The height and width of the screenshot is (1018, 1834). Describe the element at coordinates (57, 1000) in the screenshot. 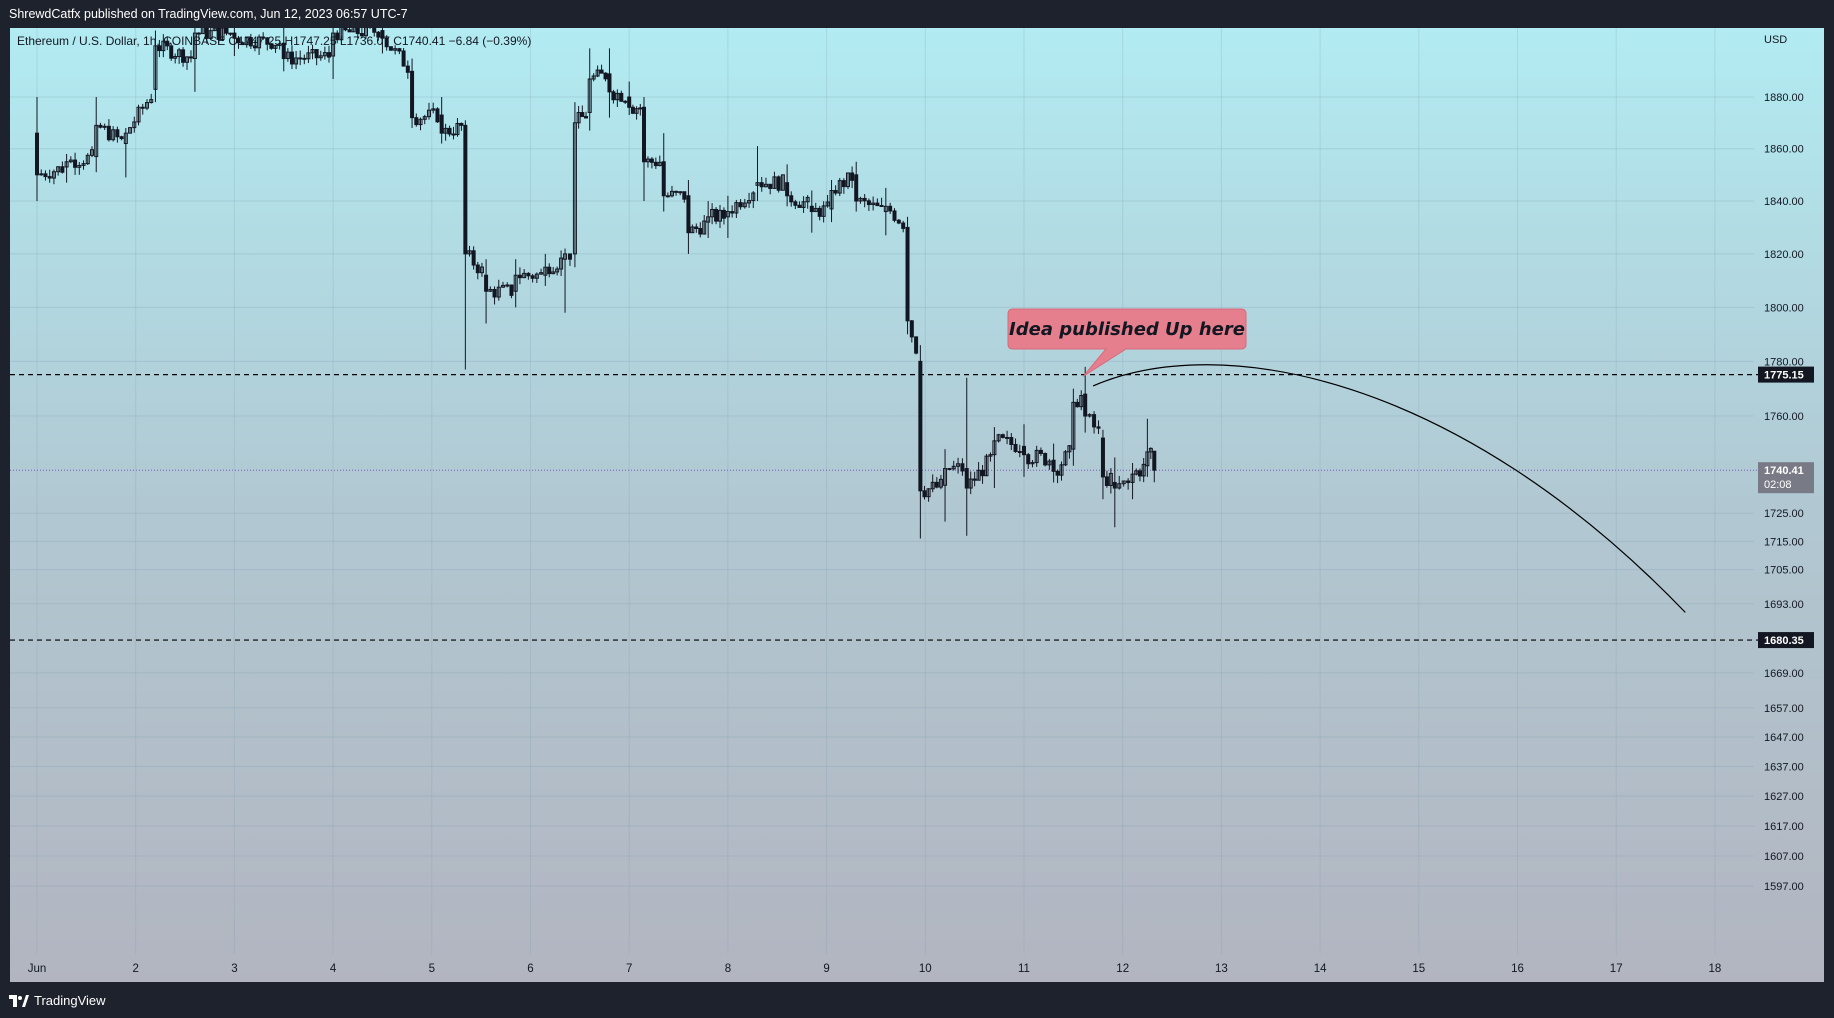

I see `tradingview-logo: TradingView` at that location.